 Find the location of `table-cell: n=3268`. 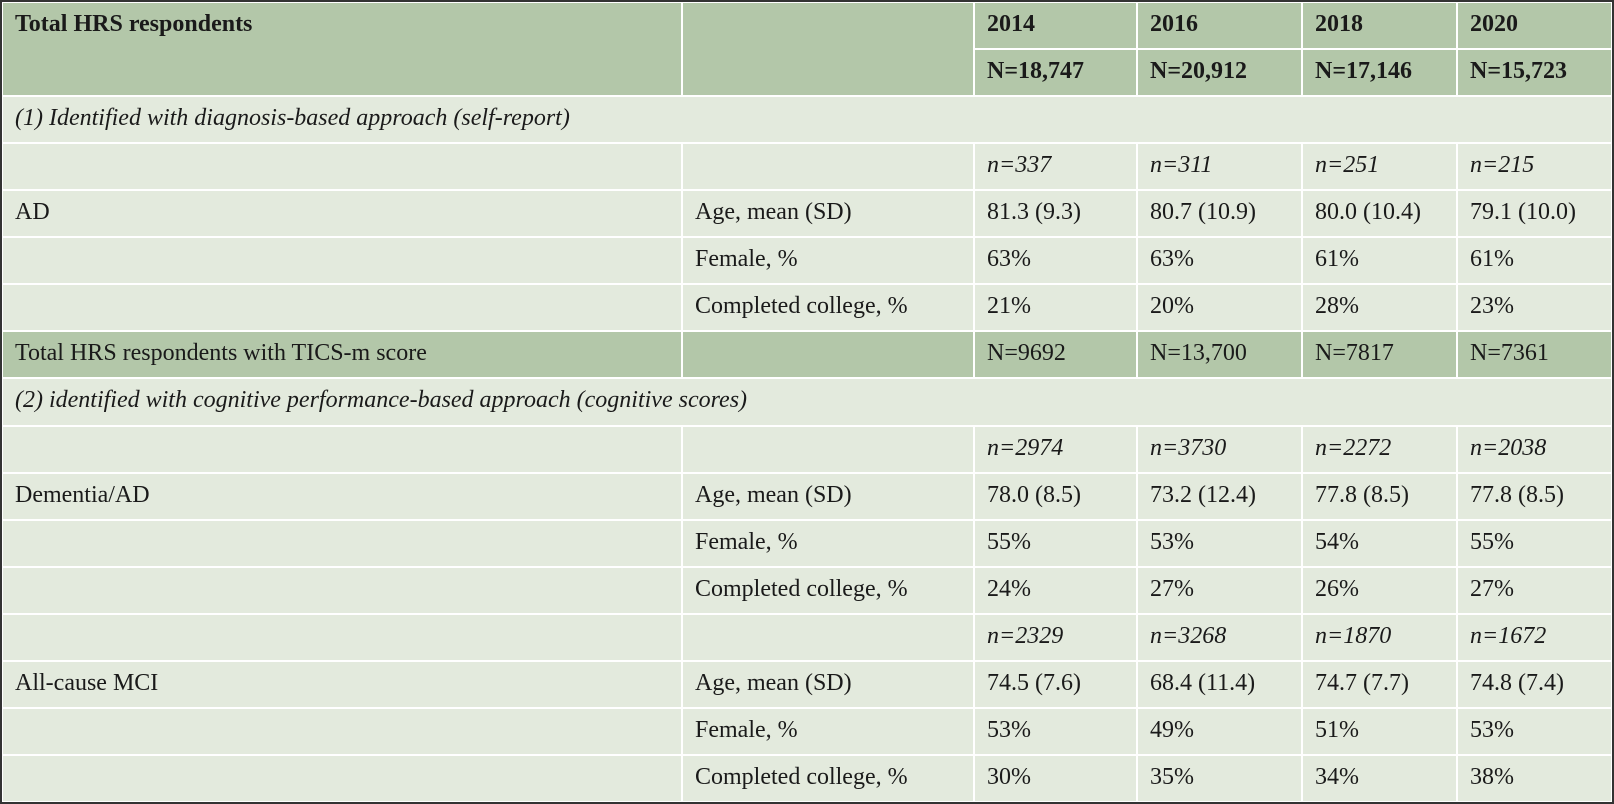

table-cell: n=3268 is located at coordinates (1219, 637).